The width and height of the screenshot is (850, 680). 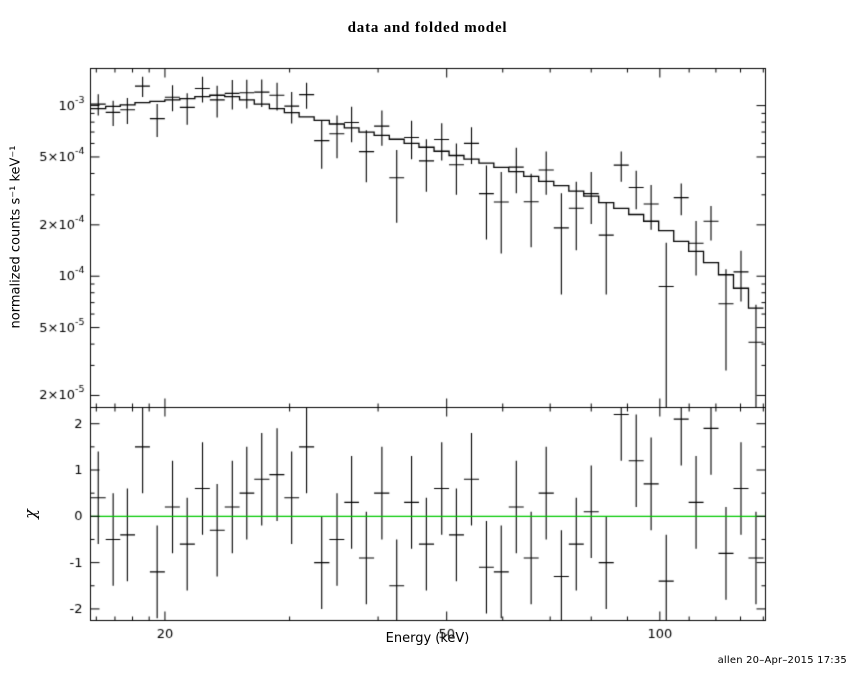 I want to click on plot-footer-timestamp: allen 20–Apr–2015 17:35, so click(x=782, y=660).